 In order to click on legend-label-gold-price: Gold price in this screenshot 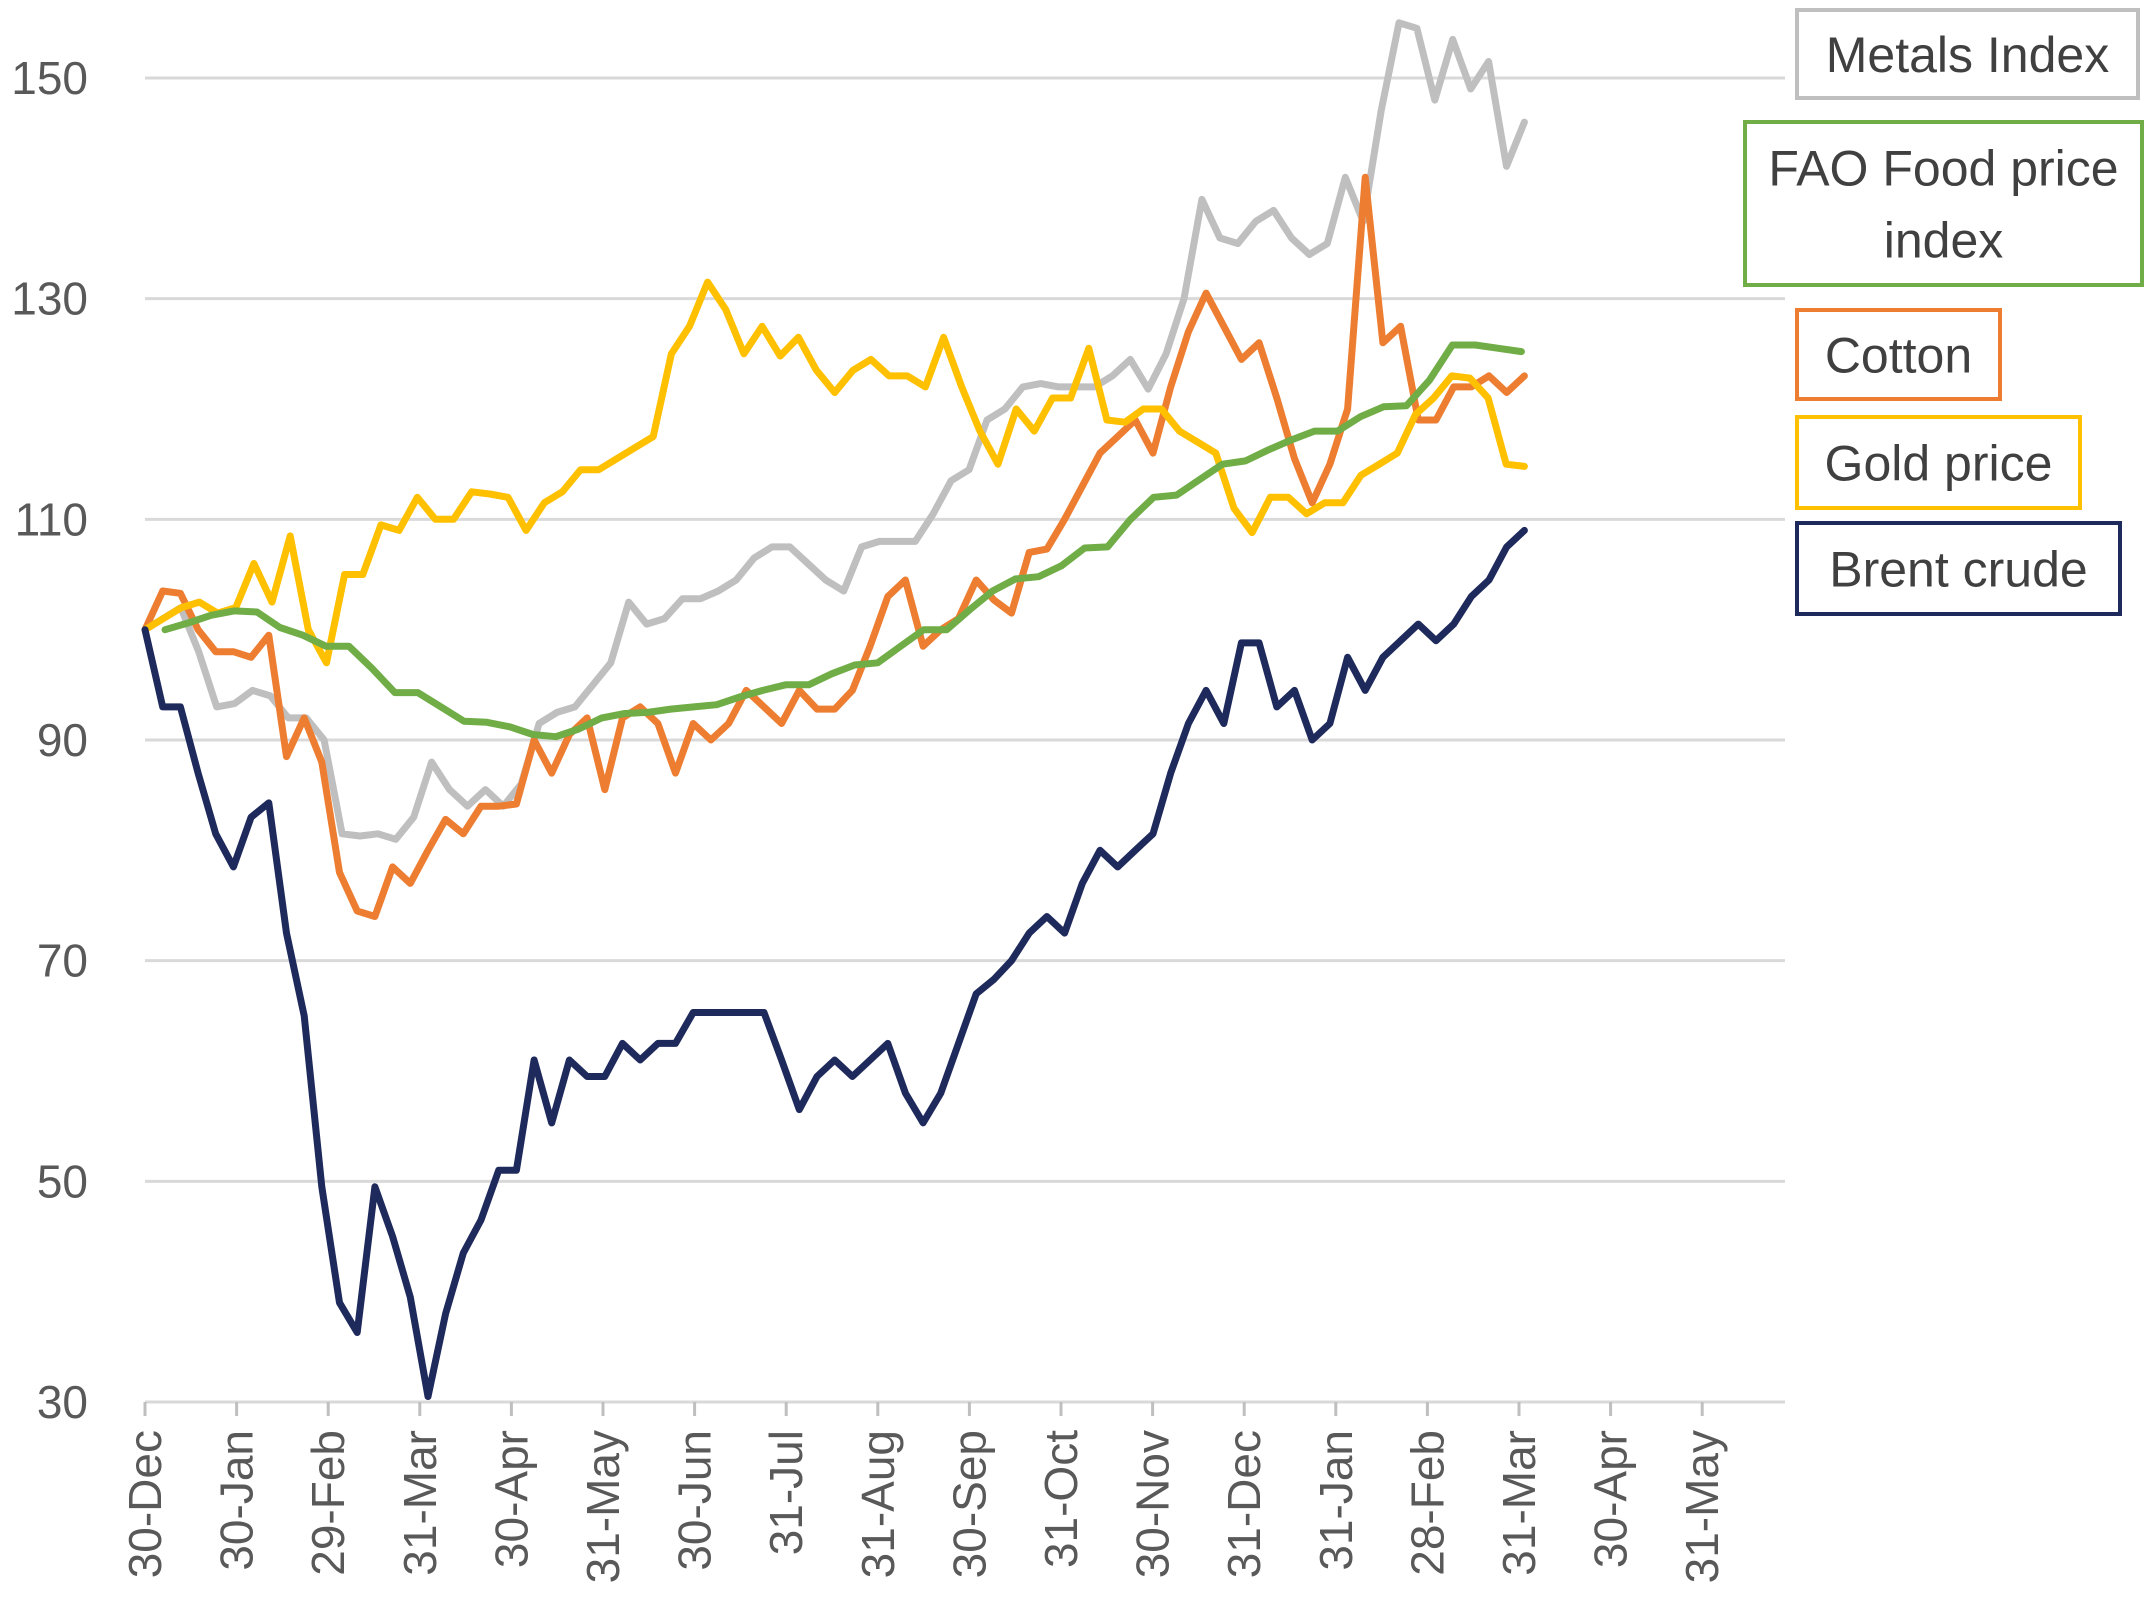, I will do `click(1939, 464)`.